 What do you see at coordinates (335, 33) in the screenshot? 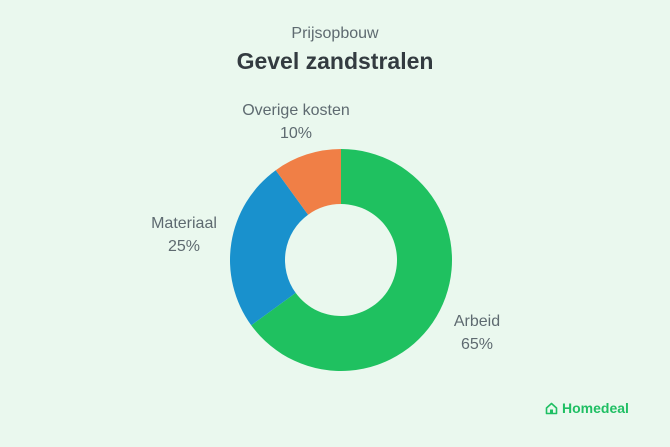
I see `chart-subtitle: Prijsopbouw` at bounding box center [335, 33].